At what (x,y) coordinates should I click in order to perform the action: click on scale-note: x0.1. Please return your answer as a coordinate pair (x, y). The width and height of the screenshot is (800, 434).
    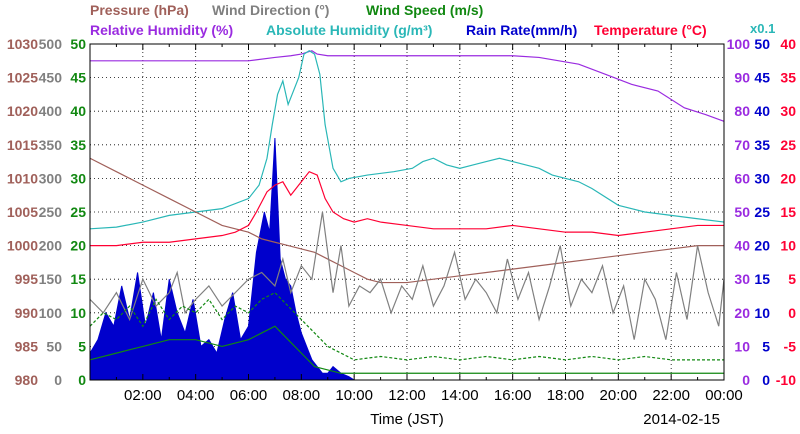
    Looking at the image, I should click on (762, 28).